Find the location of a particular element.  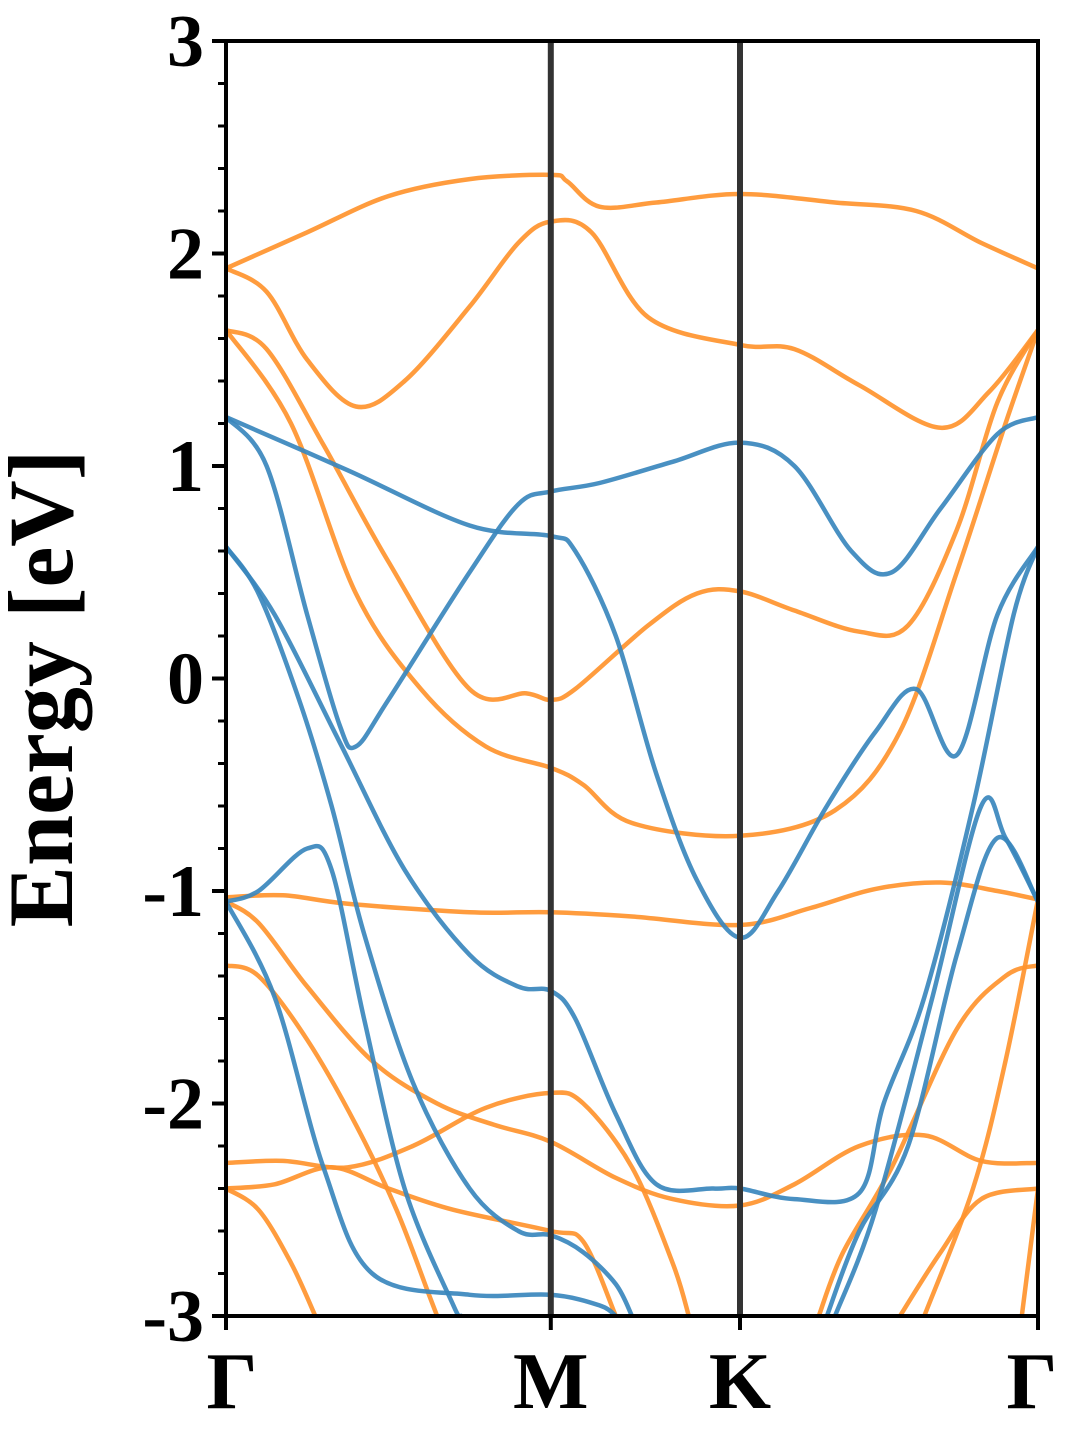

y-tick-label: -2 is located at coordinates (173, 1105).